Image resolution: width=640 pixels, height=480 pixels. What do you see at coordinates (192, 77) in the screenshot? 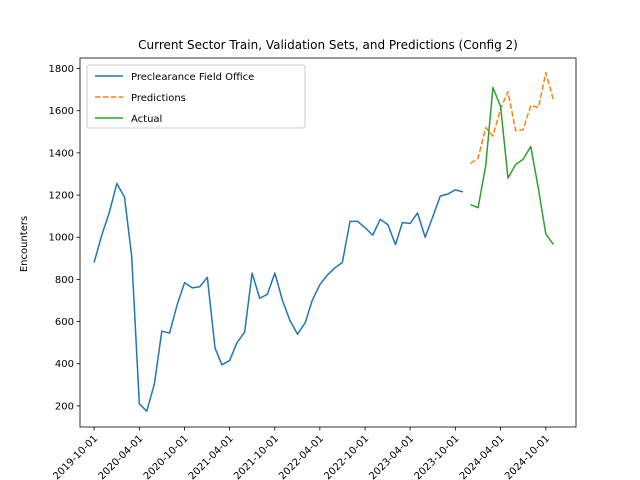
I see `legend-label: Preclearance Field Office` at bounding box center [192, 77].